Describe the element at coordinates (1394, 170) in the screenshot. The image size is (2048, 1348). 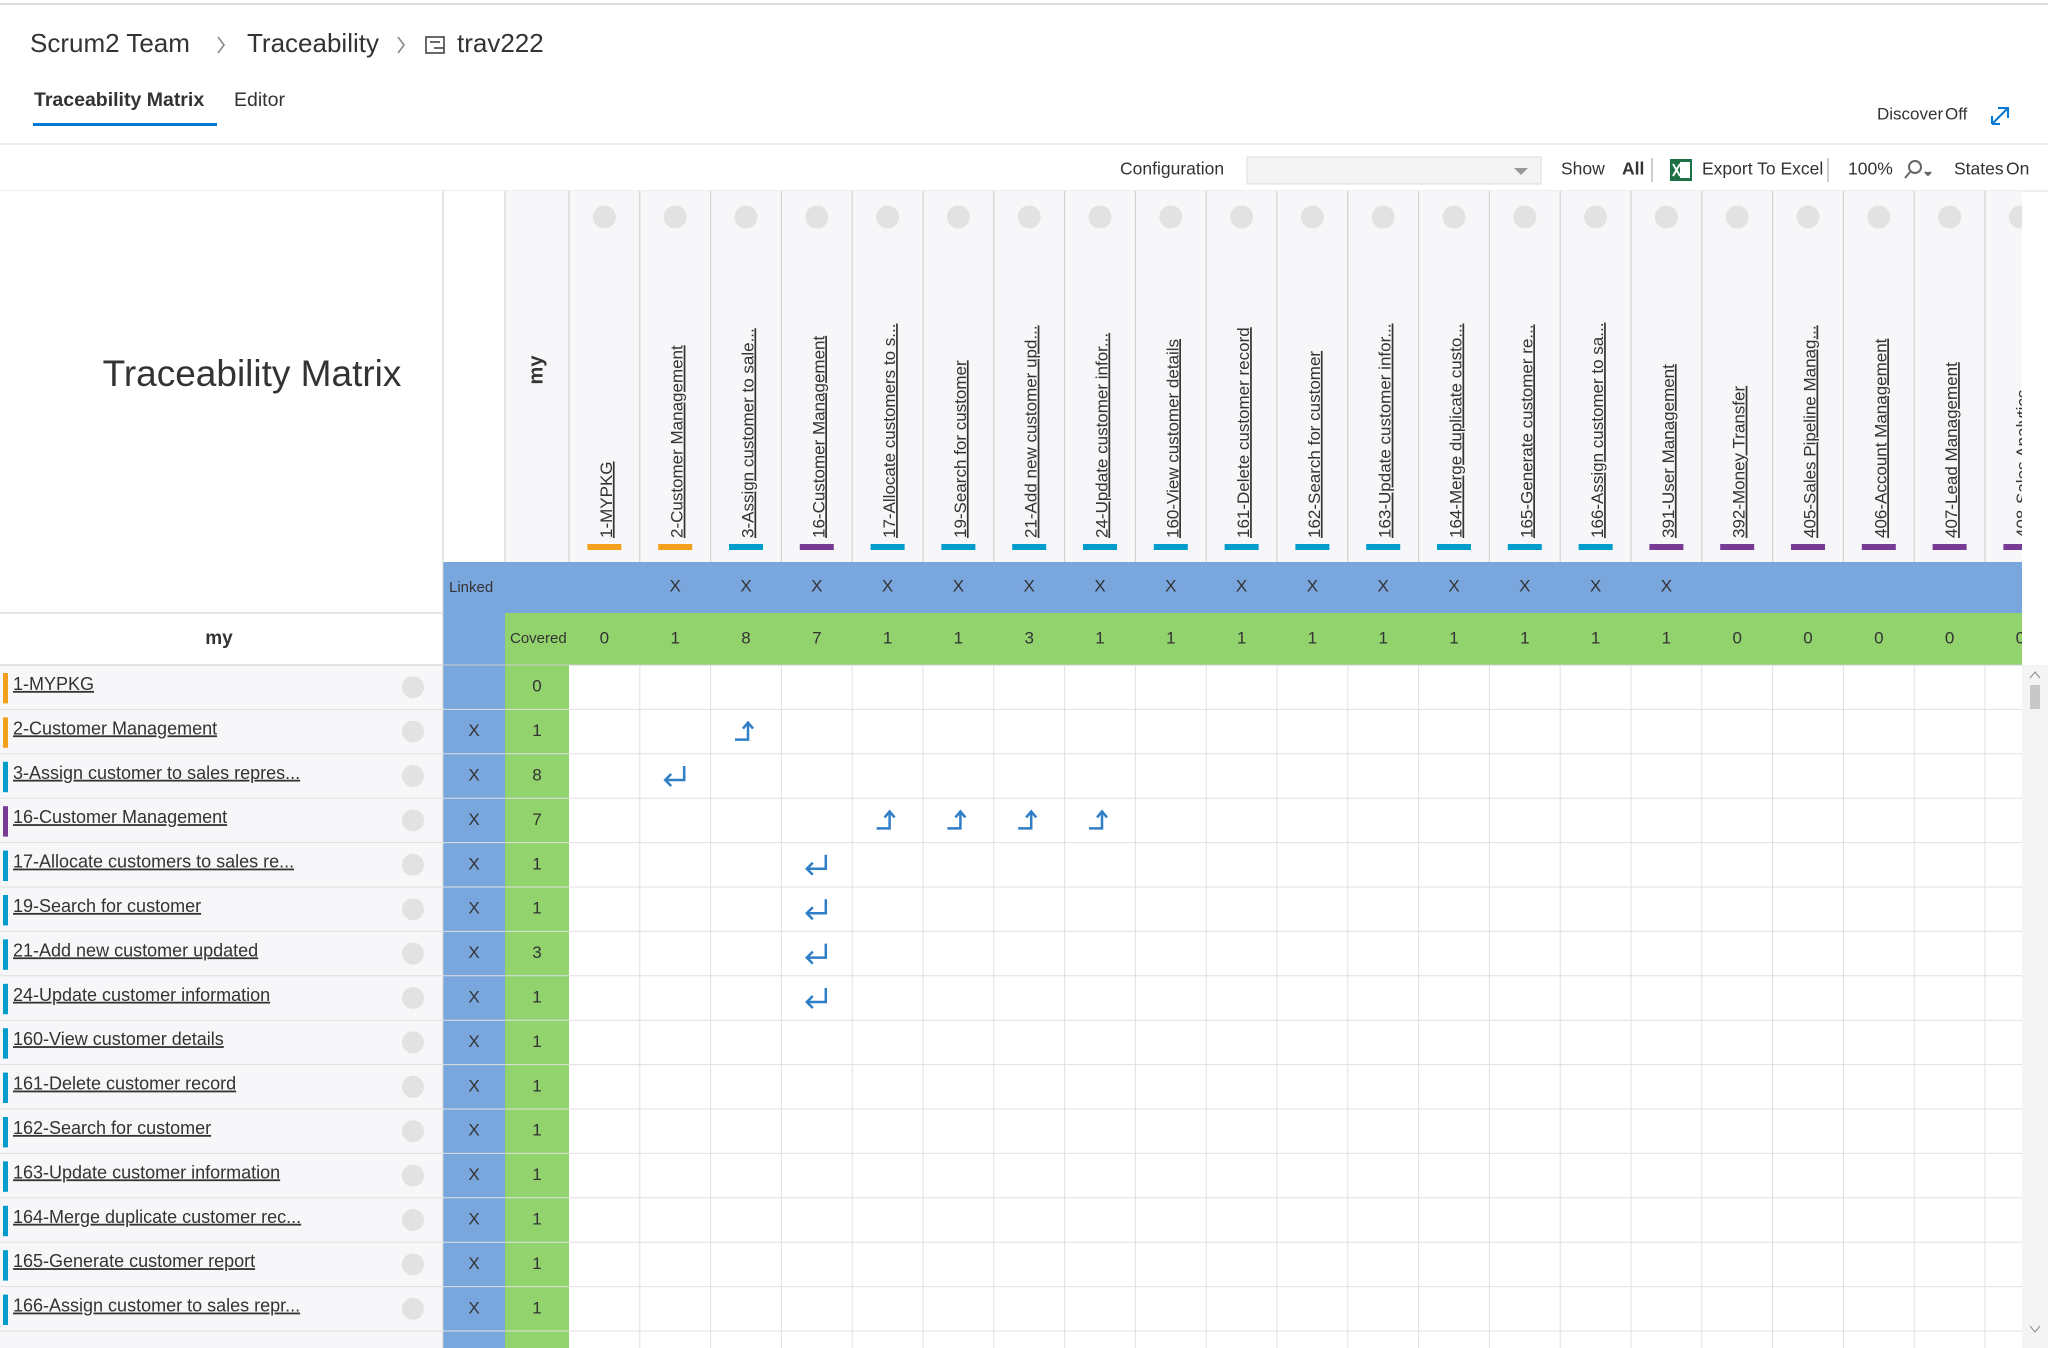
I see `configuration-dropdown` at that location.